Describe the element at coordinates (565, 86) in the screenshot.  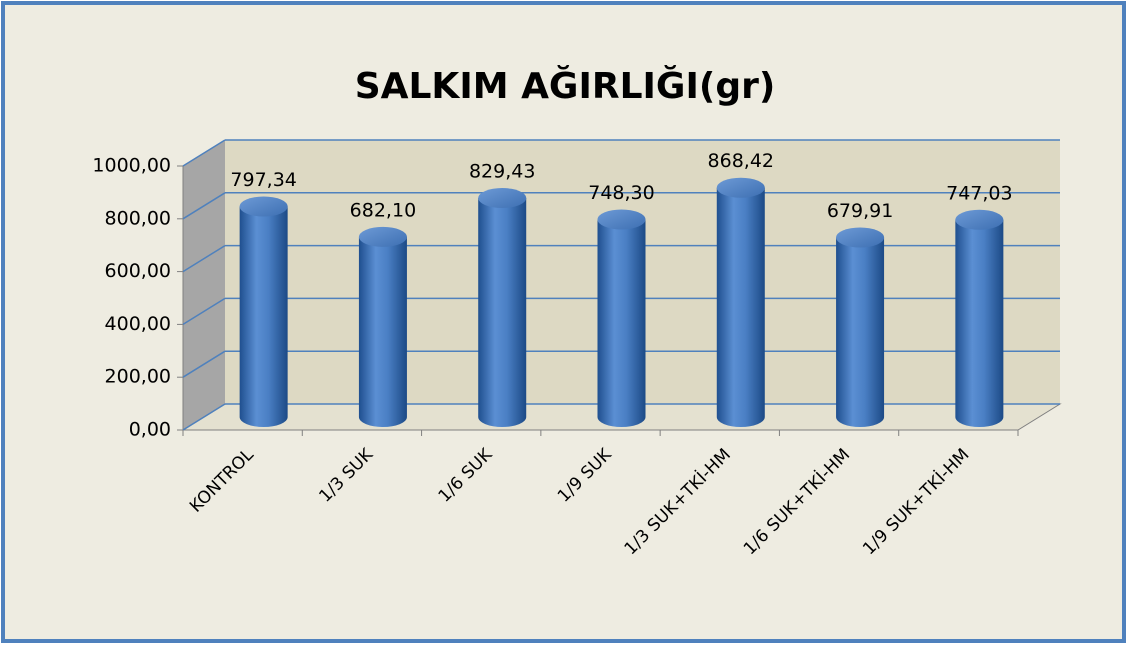
I see `chart-title: SALKIM AĞIRLIĞI(gr)` at that location.